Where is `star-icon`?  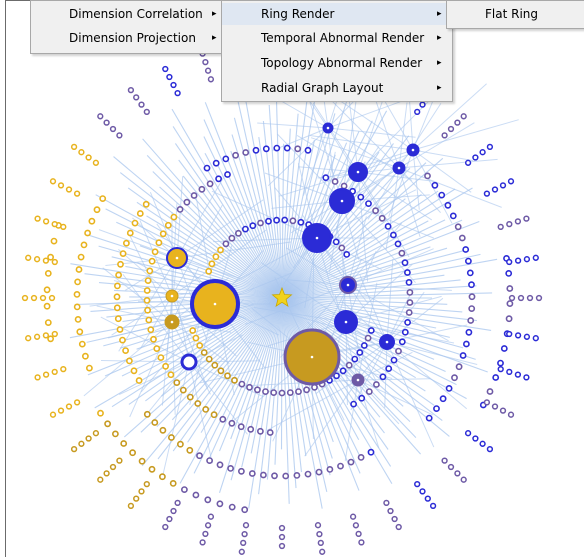 star-icon is located at coordinates (282, 296).